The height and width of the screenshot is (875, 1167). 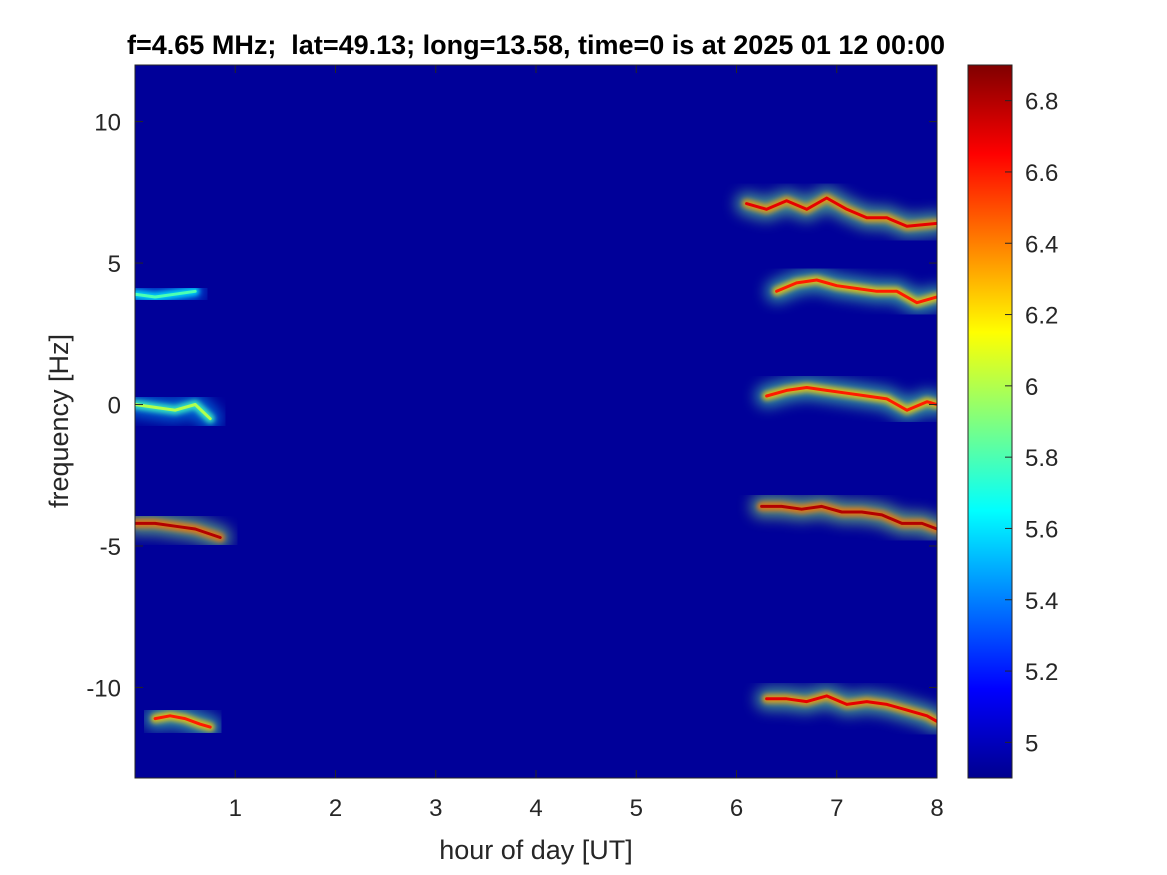 I want to click on y-axis-label: frequency [Hz], so click(x=59, y=421).